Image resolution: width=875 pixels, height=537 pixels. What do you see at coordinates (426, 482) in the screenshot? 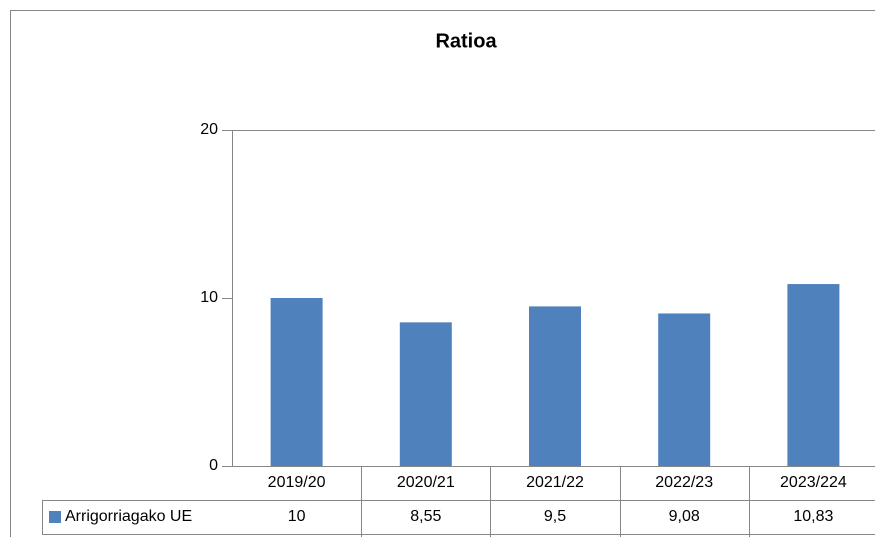
I see `x-tick-label: 2020/21` at bounding box center [426, 482].